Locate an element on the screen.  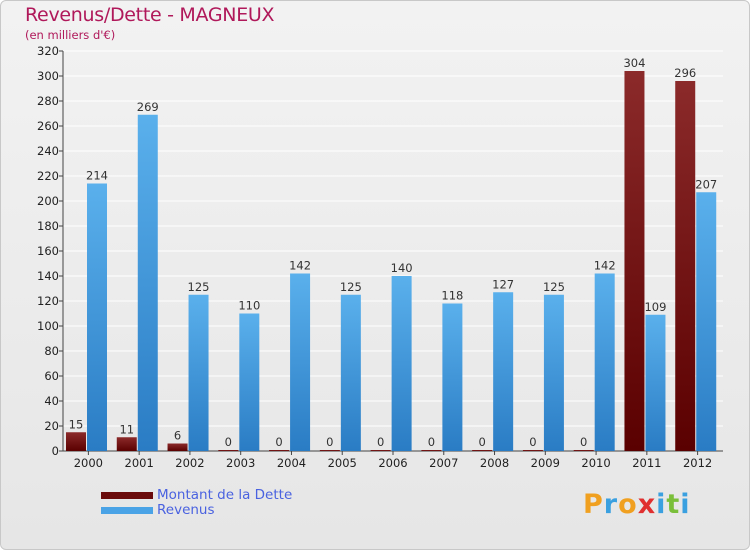
logo-letter: P is located at coordinates (593, 504).